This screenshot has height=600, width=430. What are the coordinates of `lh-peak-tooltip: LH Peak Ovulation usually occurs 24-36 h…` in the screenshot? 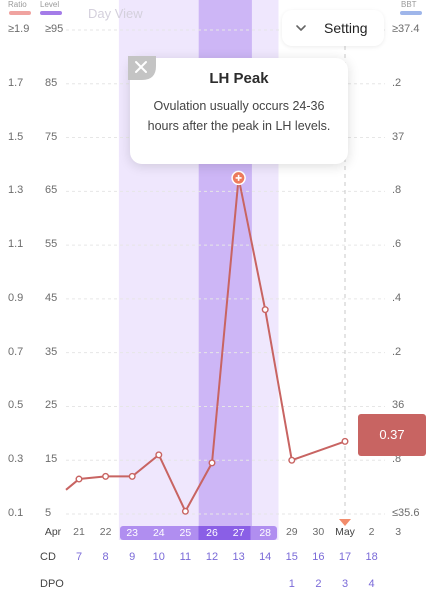 It's located at (239, 111).